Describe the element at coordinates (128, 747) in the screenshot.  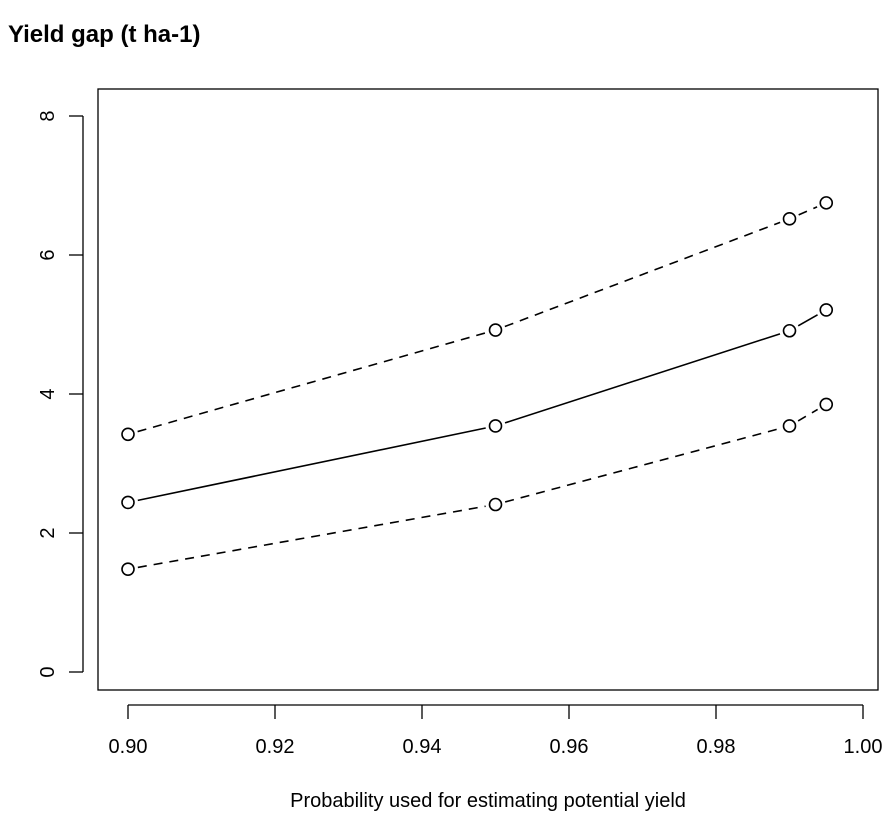
I see `x-tick-label: 0.90` at that location.